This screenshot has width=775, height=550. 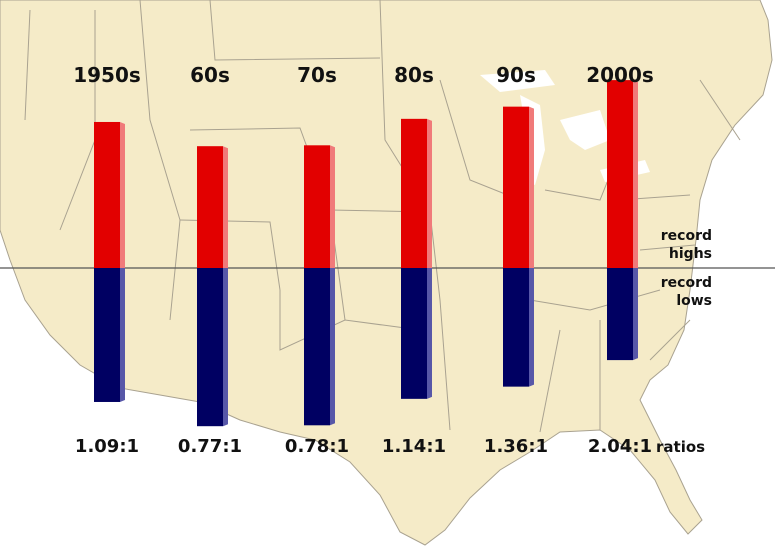 I want to click on decade-label: 1950s, so click(x=107, y=75).